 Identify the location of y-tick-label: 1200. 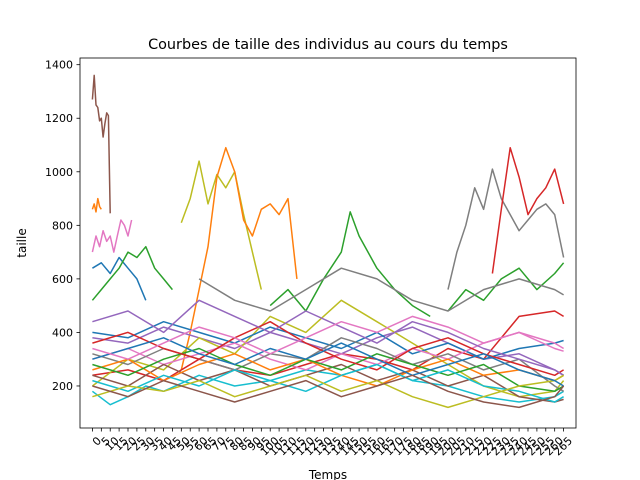
(59, 118).